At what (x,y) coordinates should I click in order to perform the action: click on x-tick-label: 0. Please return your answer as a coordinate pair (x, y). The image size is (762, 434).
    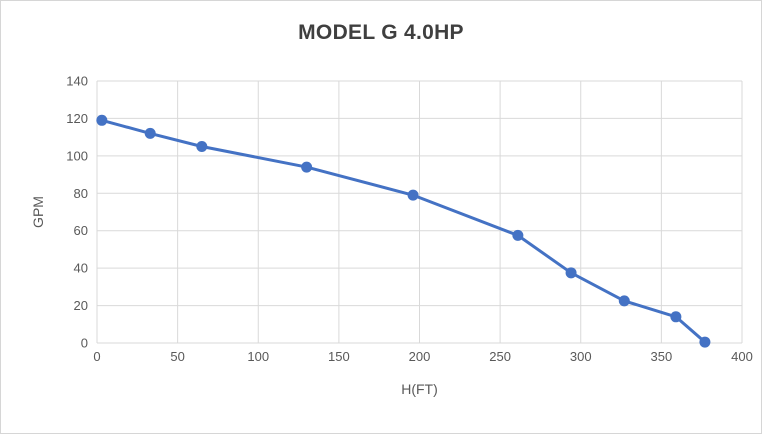
    Looking at the image, I should click on (96, 356).